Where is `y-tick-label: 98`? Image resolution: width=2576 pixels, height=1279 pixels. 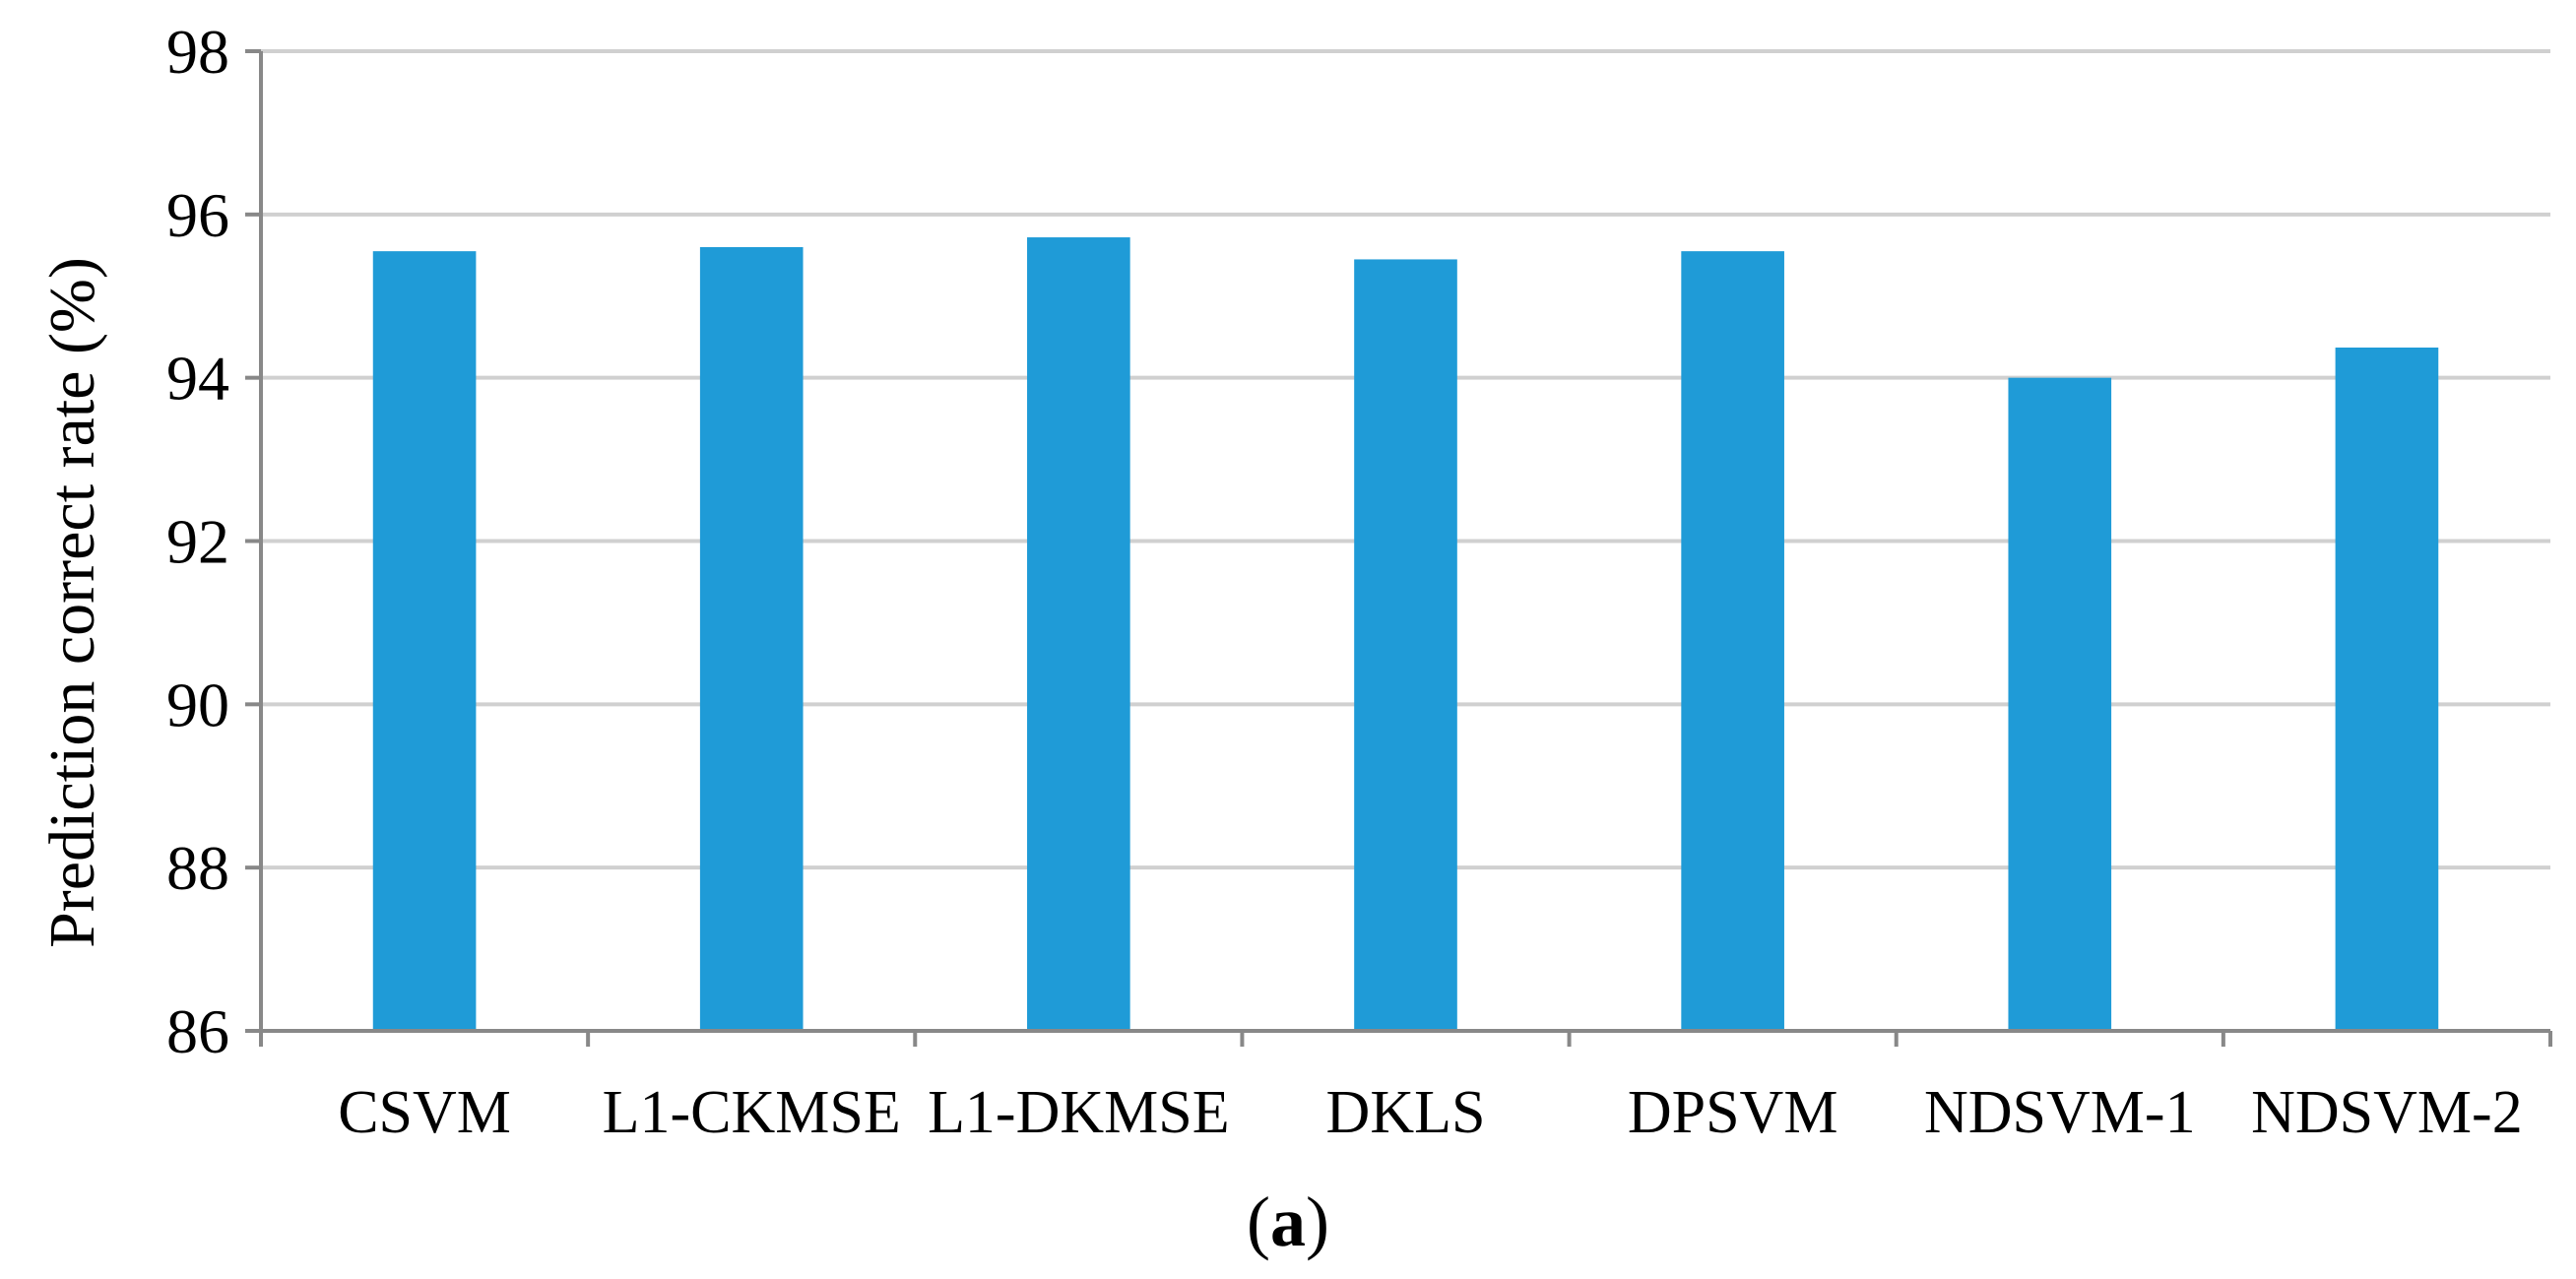
y-tick-label: 98 is located at coordinates (197, 52).